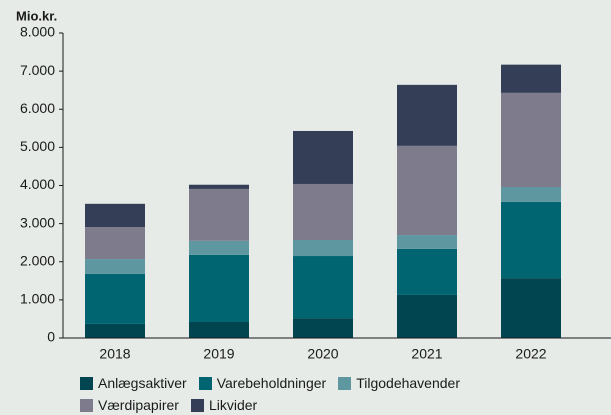 The image size is (611, 415). What do you see at coordinates (36, 15) in the screenshot?
I see `chart-title: Mio.kr.` at bounding box center [36, 15].